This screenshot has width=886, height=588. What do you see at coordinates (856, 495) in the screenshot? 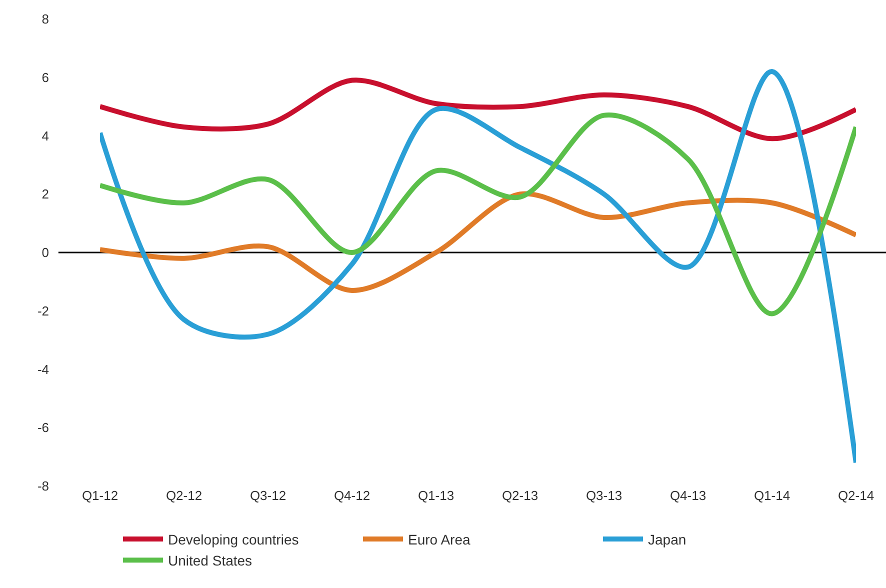
I see `x-tick-label: Q2-14` at bounding box center [856, 495].